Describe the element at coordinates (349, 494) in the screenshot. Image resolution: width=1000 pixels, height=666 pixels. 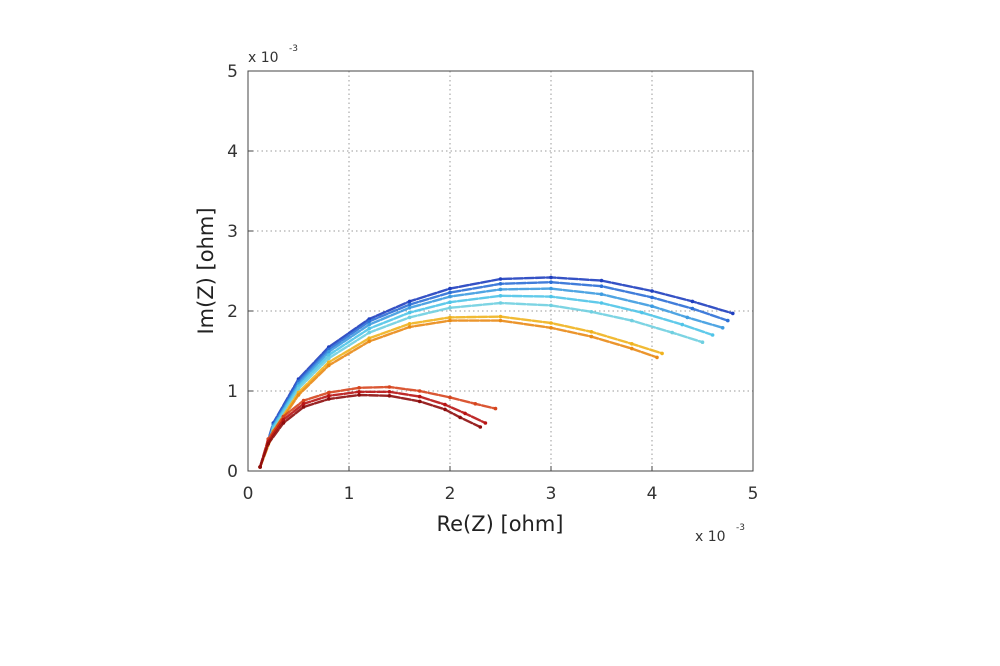
I see `x-tick-label-1: 1` at that location.